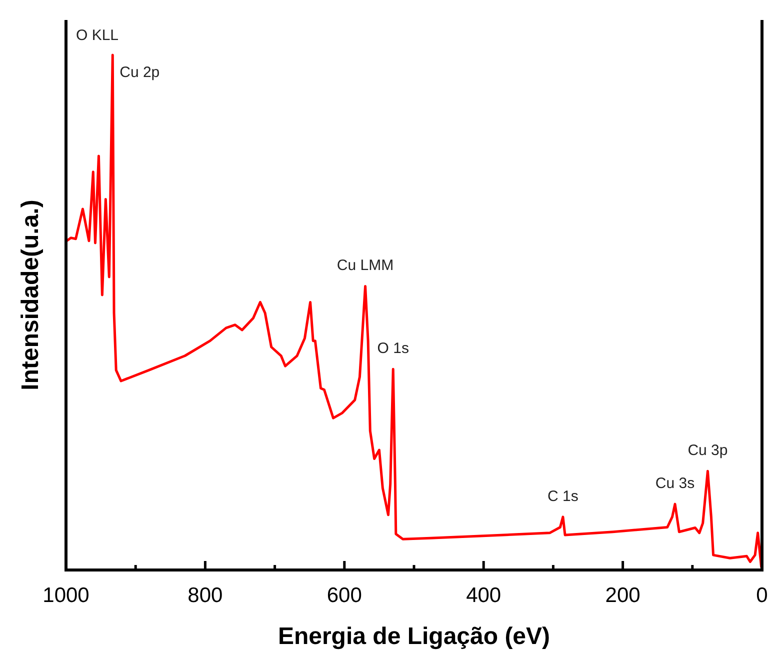  What do you see at coordinates (675, 483) in the screenshot?
I see `annotation: Cu 3s` at bounding box center [675, 483].